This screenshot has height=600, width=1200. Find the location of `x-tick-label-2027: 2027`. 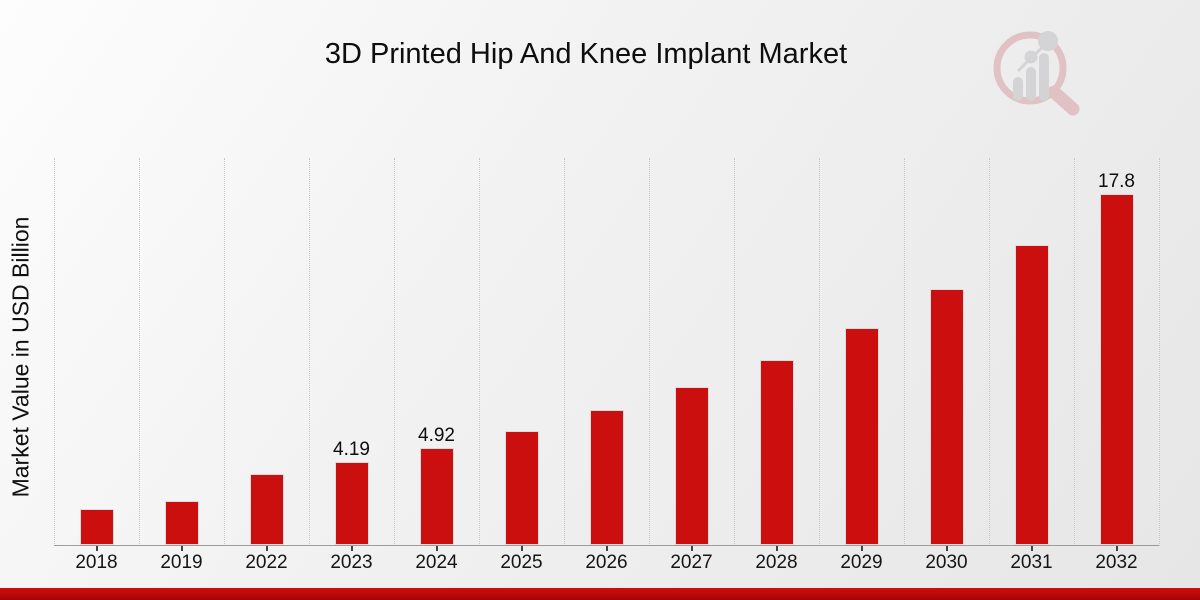

x-tick-label-2027: 2027 is located at coordinates (691, 562).